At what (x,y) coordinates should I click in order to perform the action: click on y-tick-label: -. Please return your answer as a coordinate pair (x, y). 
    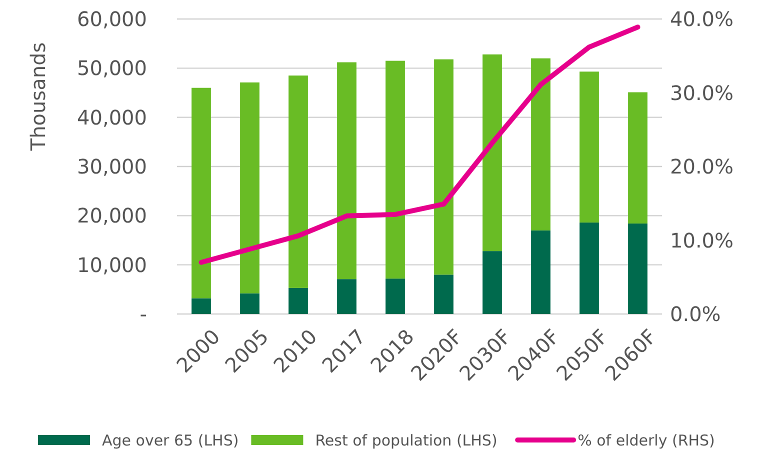
    Looking at the image, I should click on (143, 314).